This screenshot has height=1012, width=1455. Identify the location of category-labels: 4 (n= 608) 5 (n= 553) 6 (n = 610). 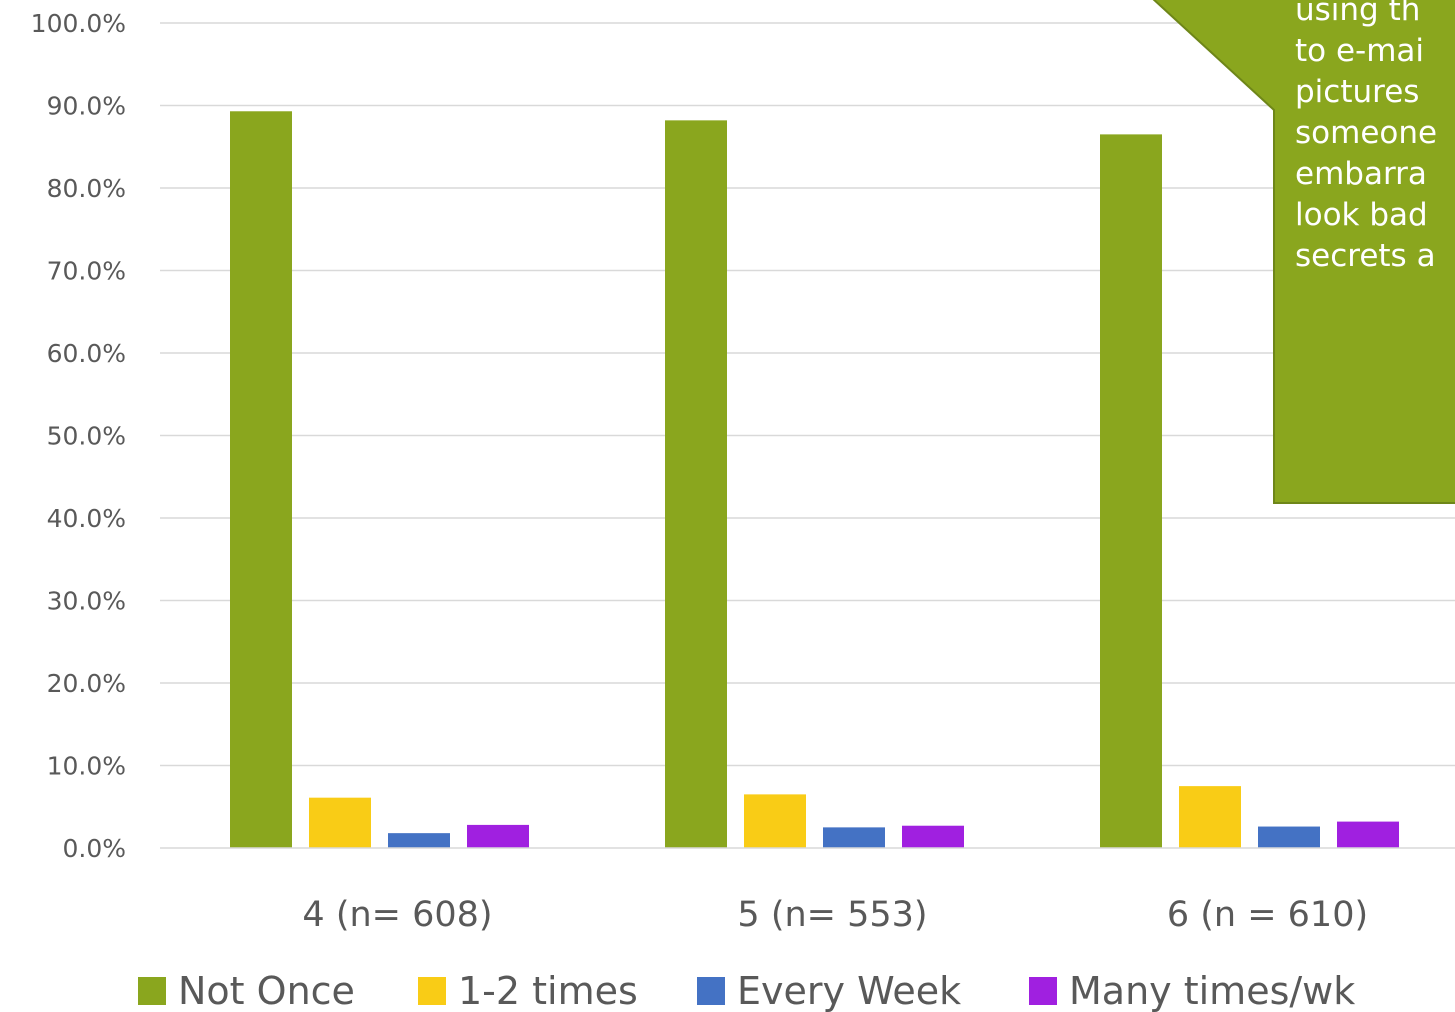
(835, 915).